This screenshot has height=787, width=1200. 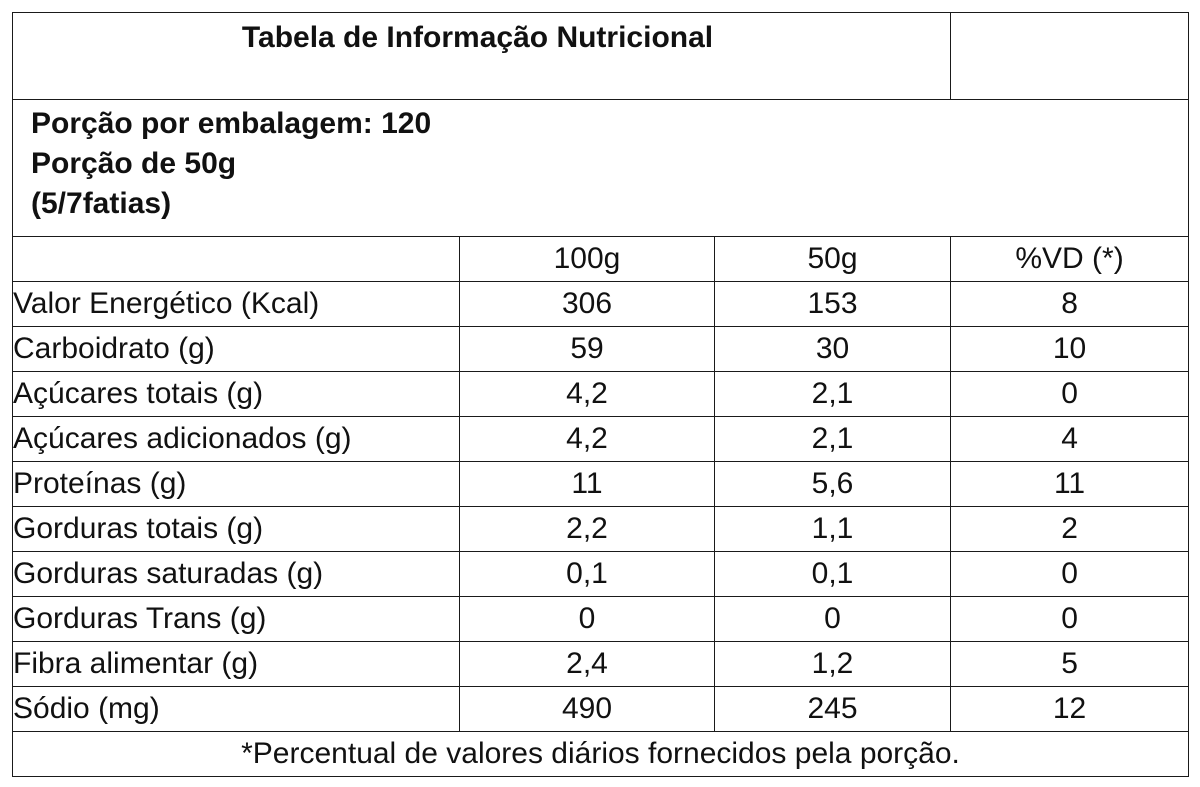 What do you see at coordinates (587, 619) in the screenshot?
I see `value-100g: 0` at bounding box center [587, 619].